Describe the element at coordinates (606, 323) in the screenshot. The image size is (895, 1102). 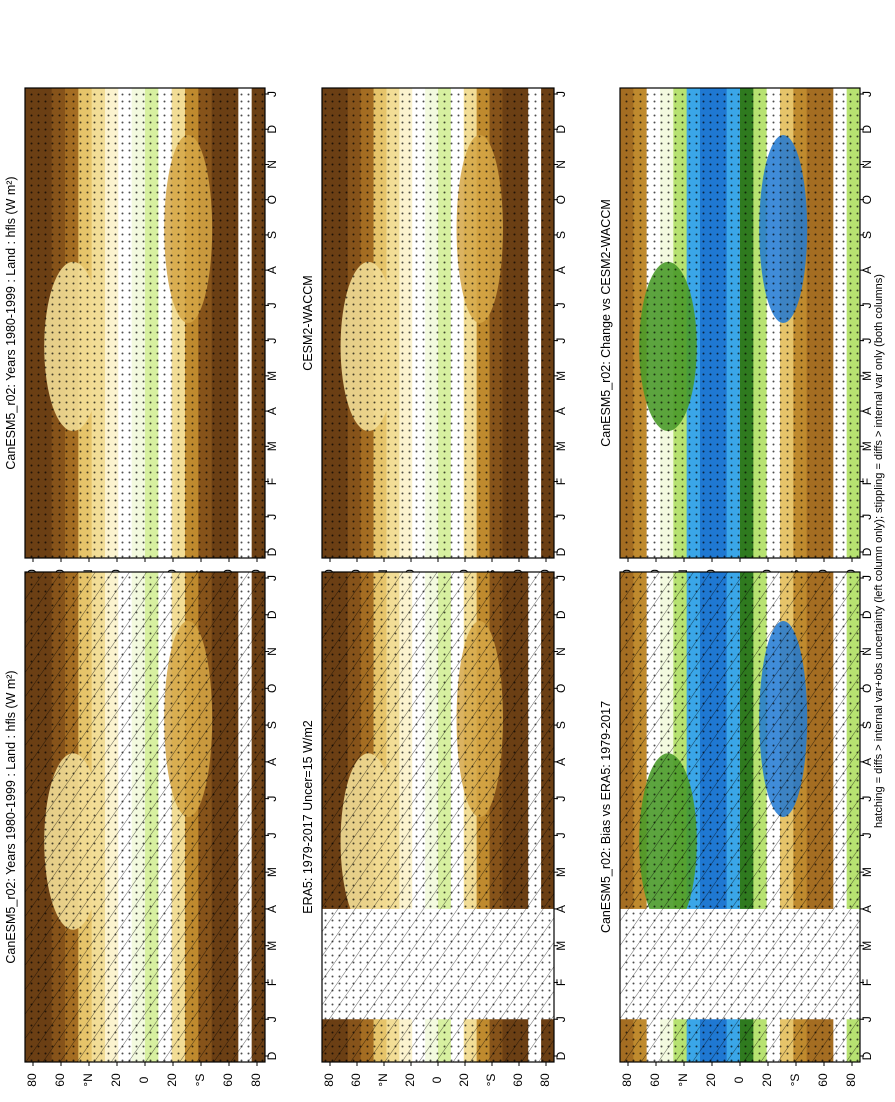
I see `panel-title: CanESM5_r02: Change vs CESM2-WACCM` at that location.